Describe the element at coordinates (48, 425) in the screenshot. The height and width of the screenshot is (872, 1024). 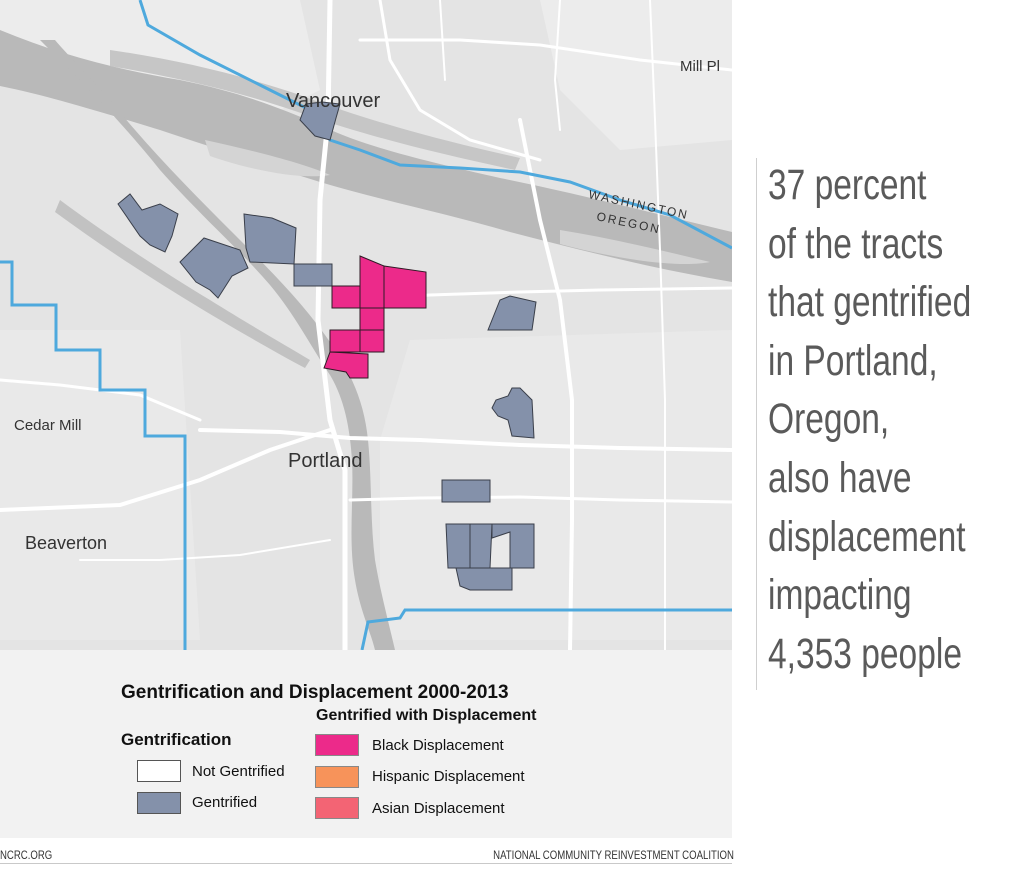
I see `place-cedar-mill: Cedar Mill` at that location.